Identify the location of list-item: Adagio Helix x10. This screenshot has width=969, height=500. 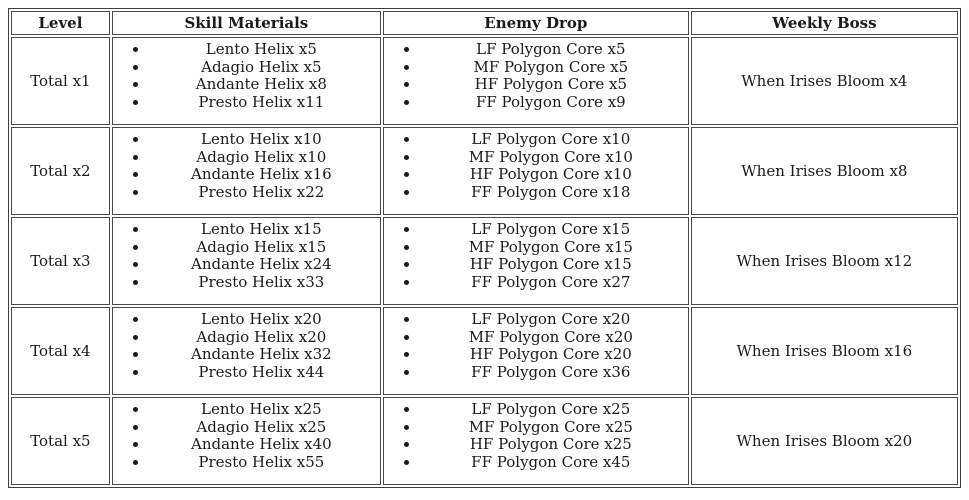
(261, 157).